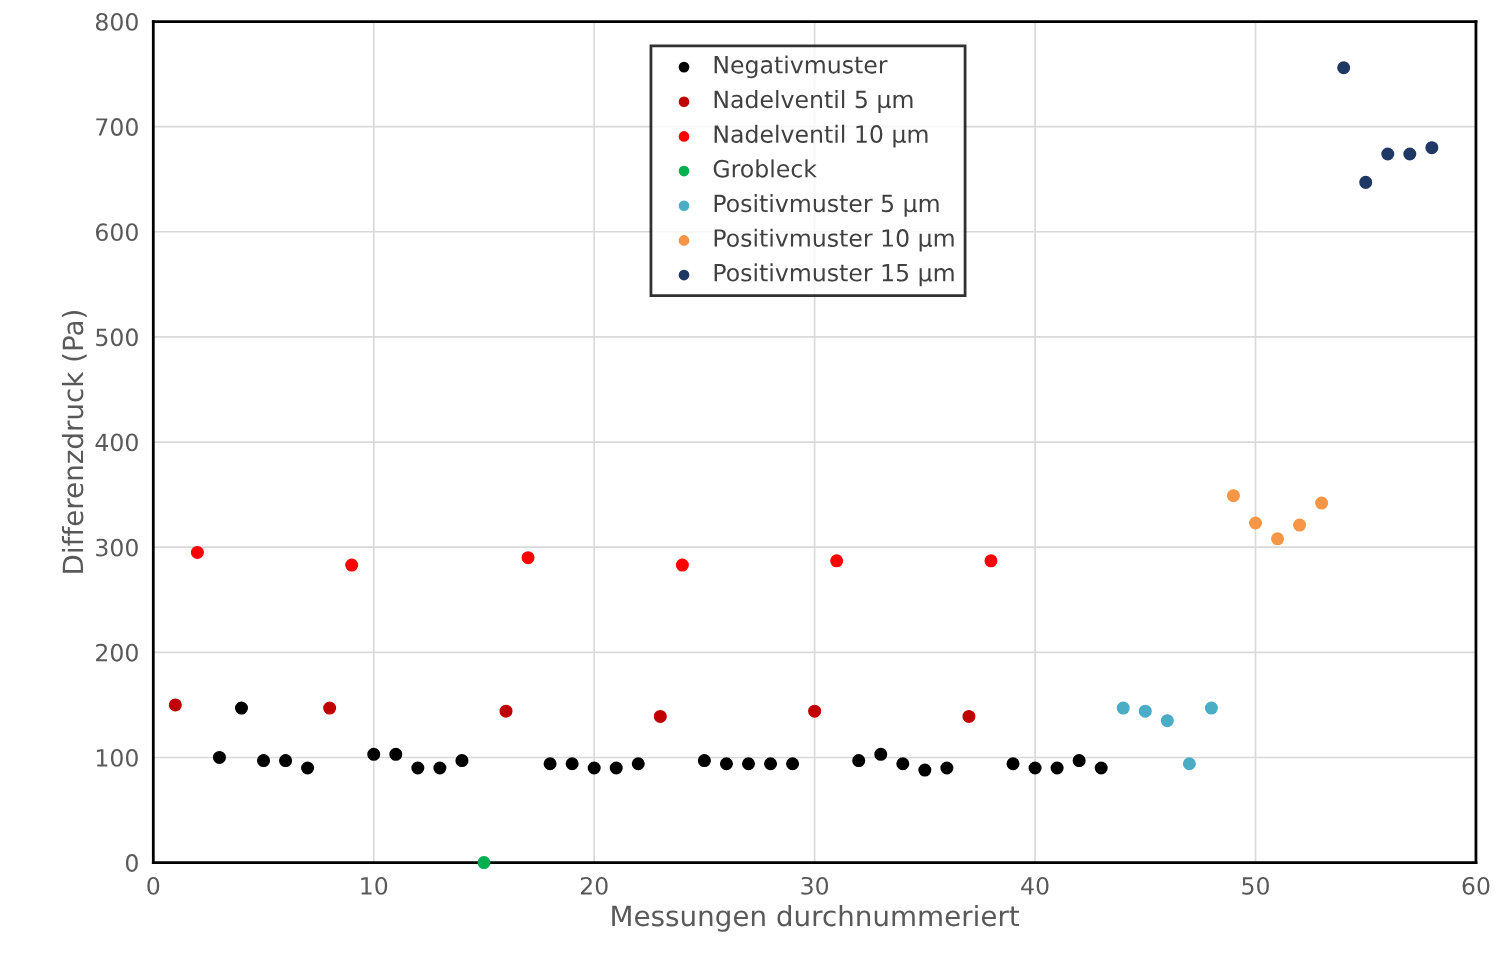 The width and height of the screenshot is (1503, 978). Describe the element at coordinates (117, 232) in the screenshot. I see `y-tick-label: 600` at that location.